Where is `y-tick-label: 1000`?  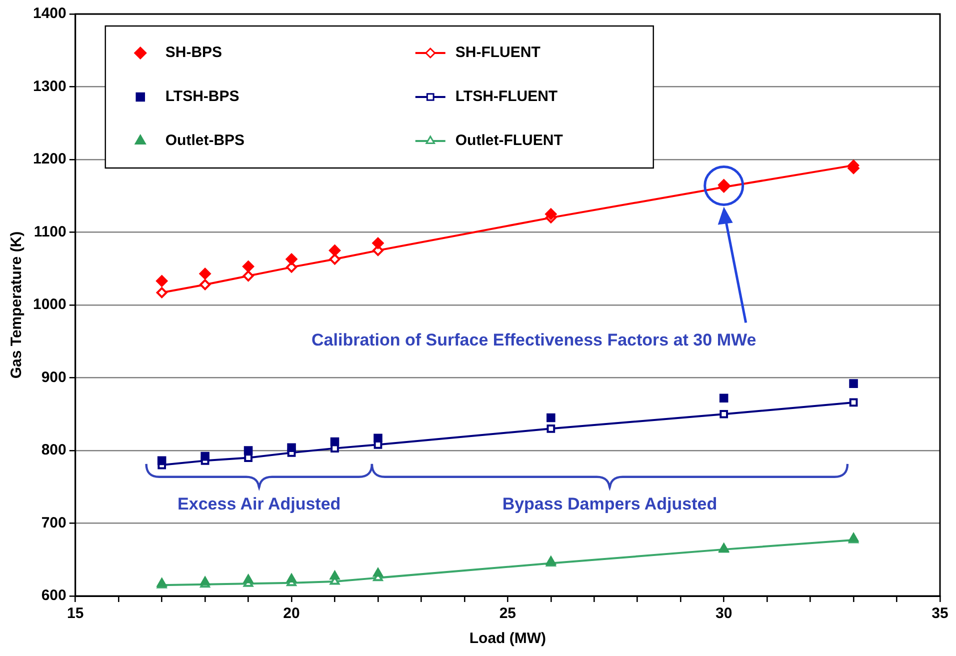 y-tick-label: 1000 is located at coordinates (49, 305).